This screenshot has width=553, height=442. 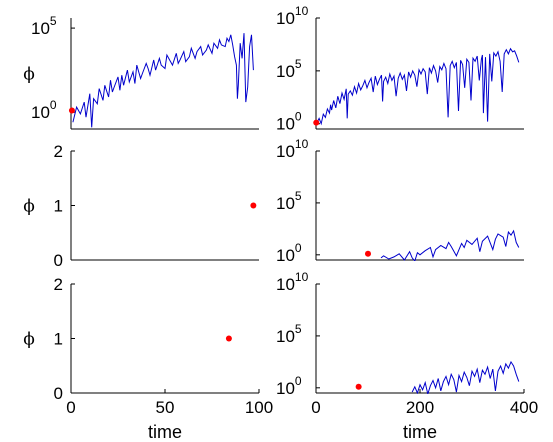 I want to click on panel-3: 0 1 2 ϕ, so click(x=141, y=206).